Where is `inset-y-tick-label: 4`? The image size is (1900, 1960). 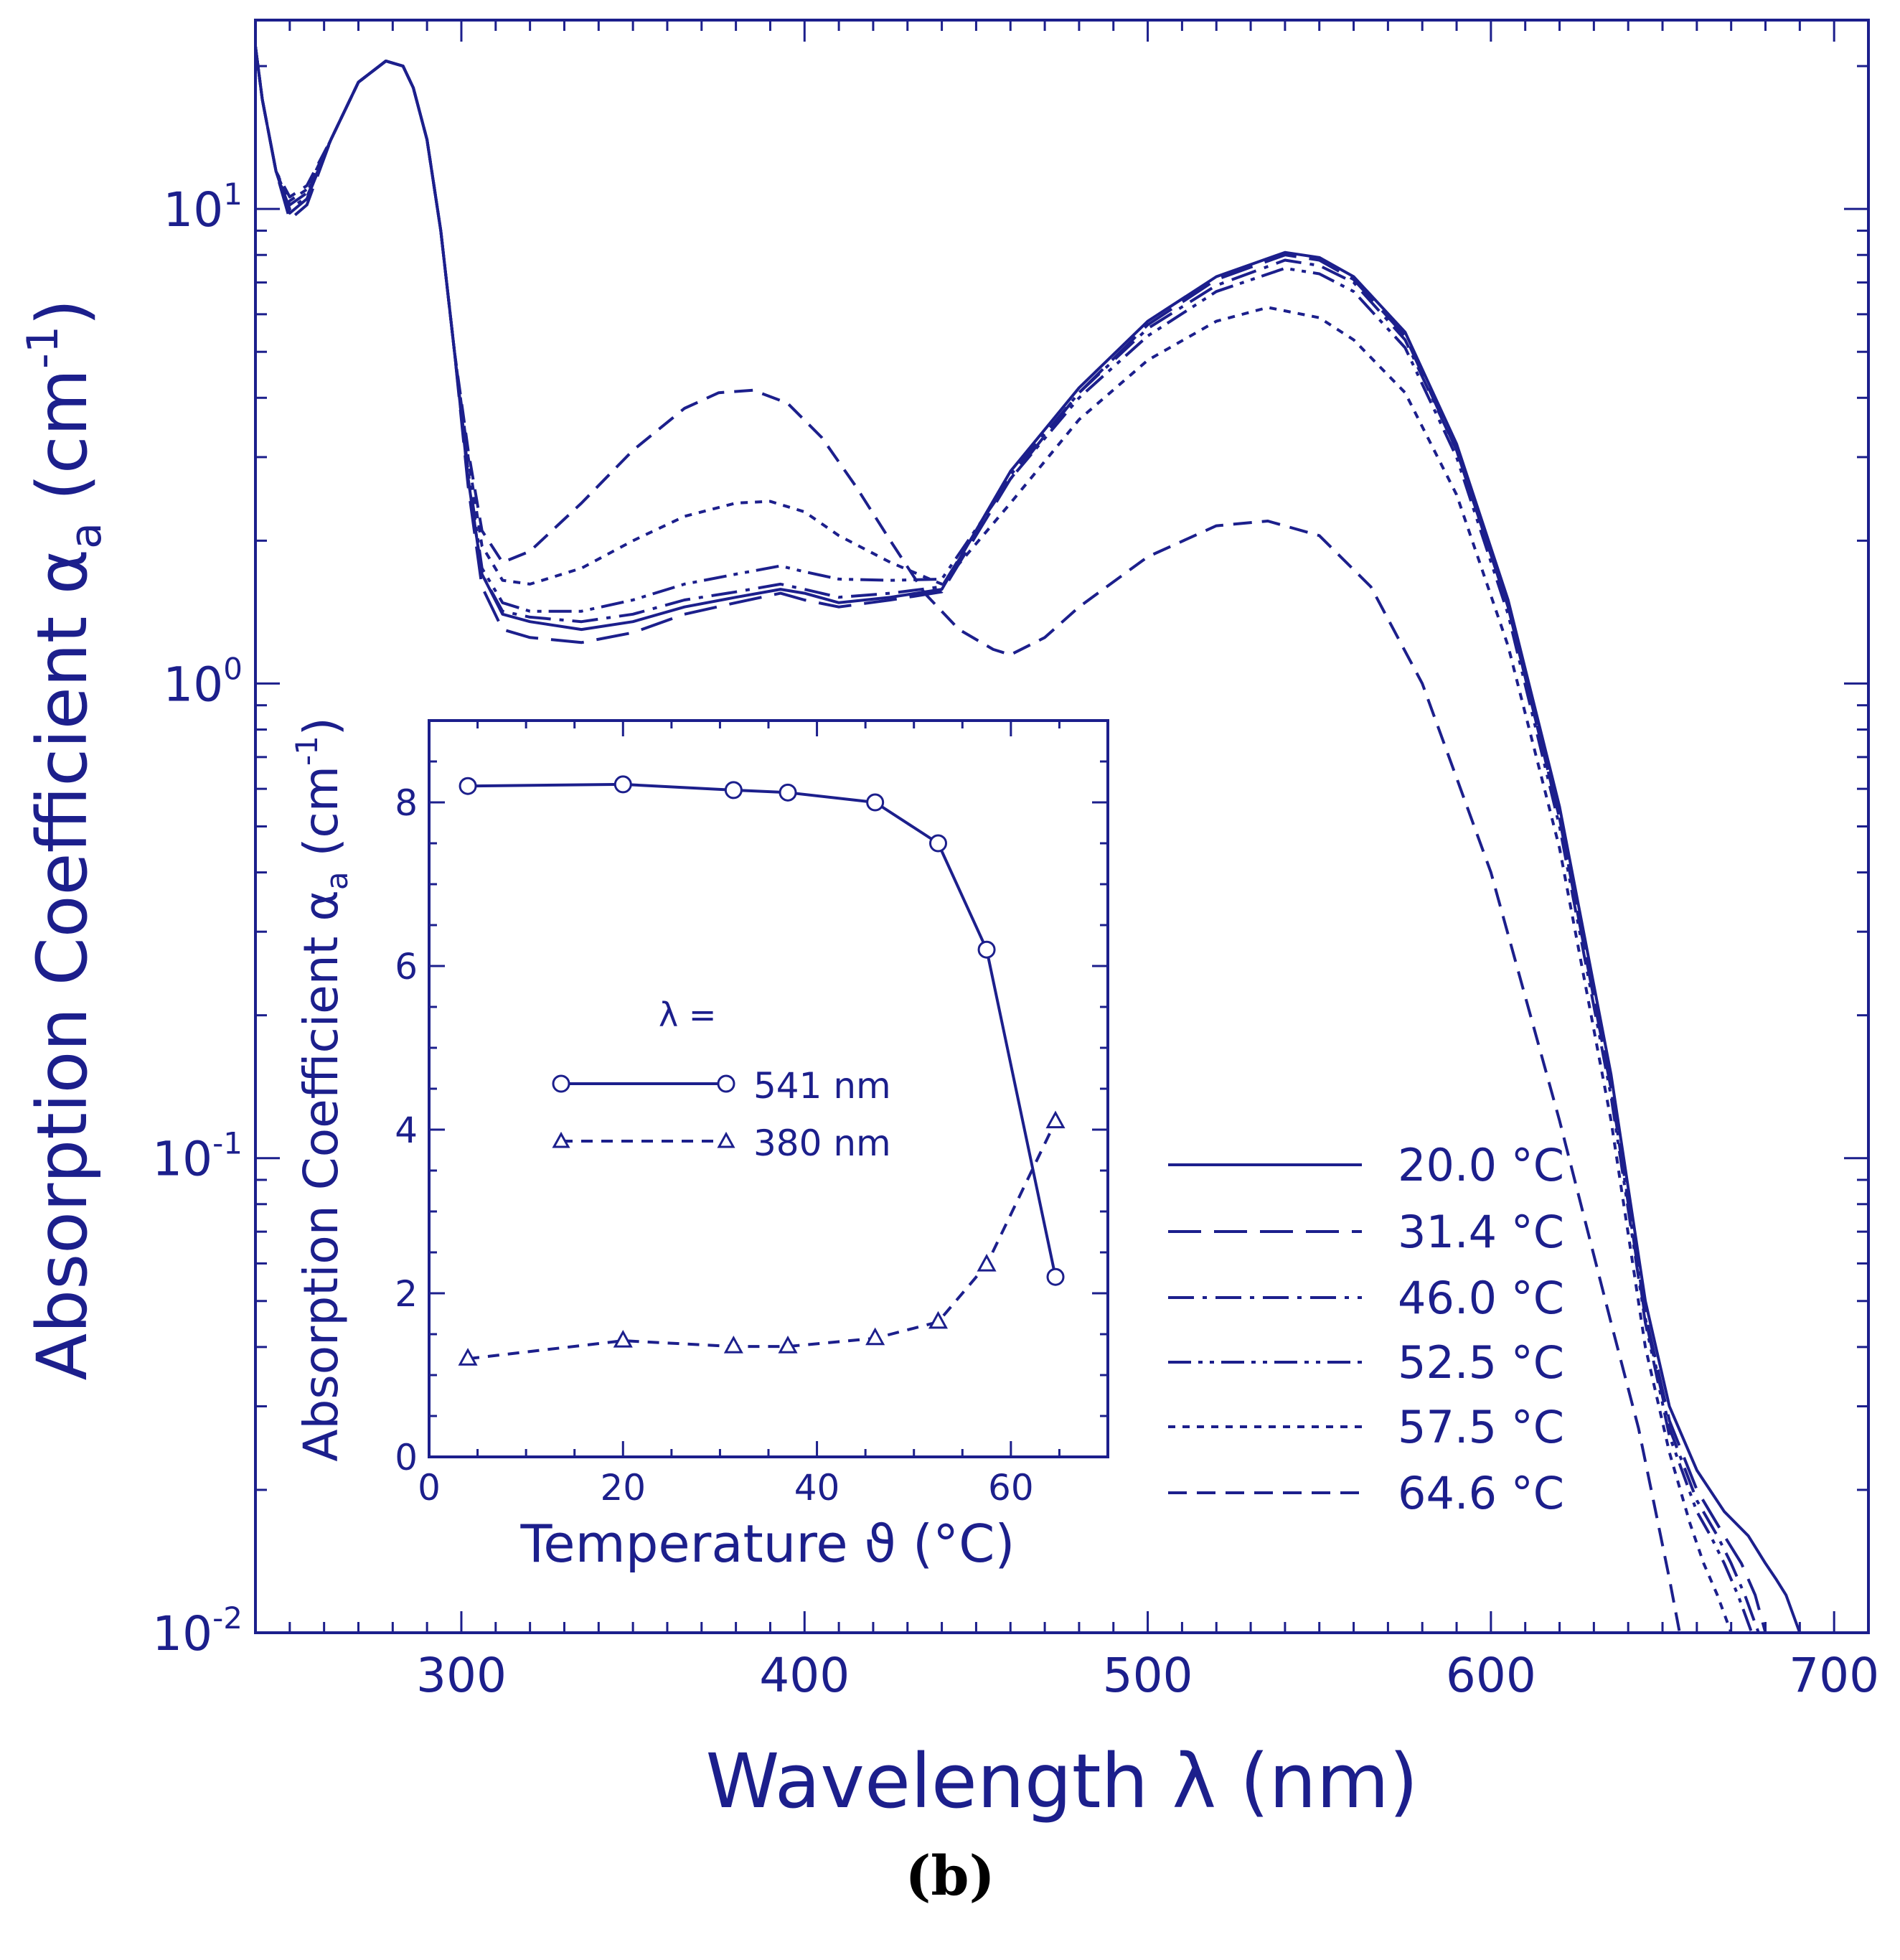 inset-y-tick-label: 4 is located at coordinates (406, 1130).